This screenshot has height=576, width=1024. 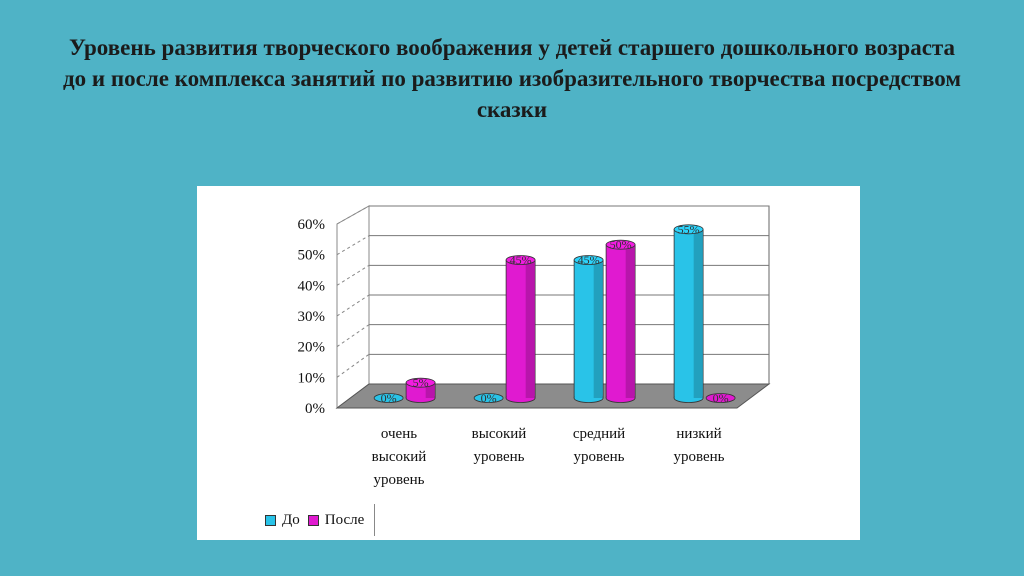 What do you see at coordinates (688, 312) in the screenshot?
I see `bar-do: 55%` at bounding box center [688, 312].